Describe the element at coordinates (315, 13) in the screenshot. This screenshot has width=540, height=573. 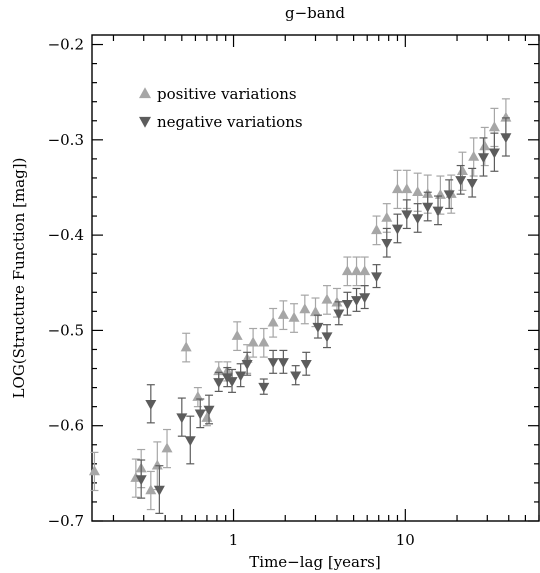
I see `chart-title: g−band` at that location.